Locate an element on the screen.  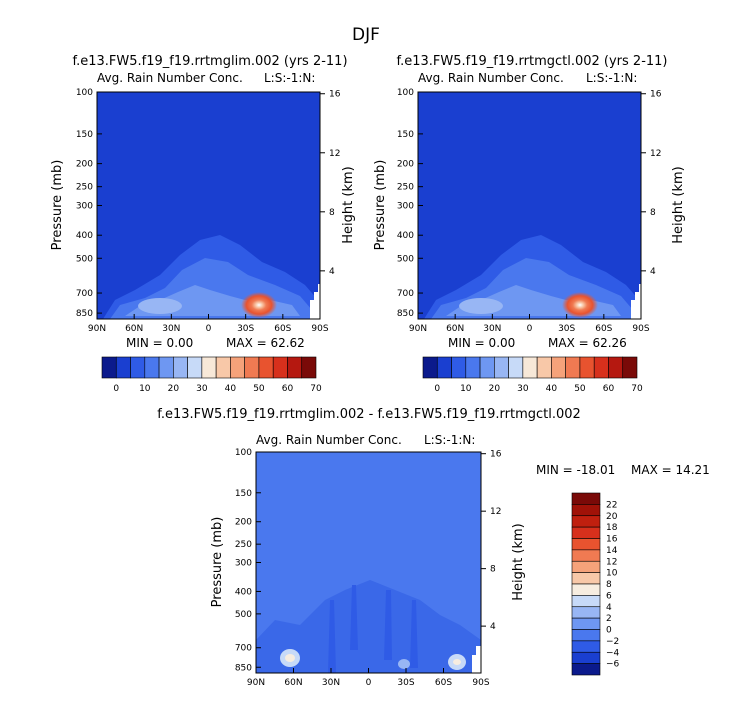
colorbar-label: 40 is located at coordinates (231, 389).